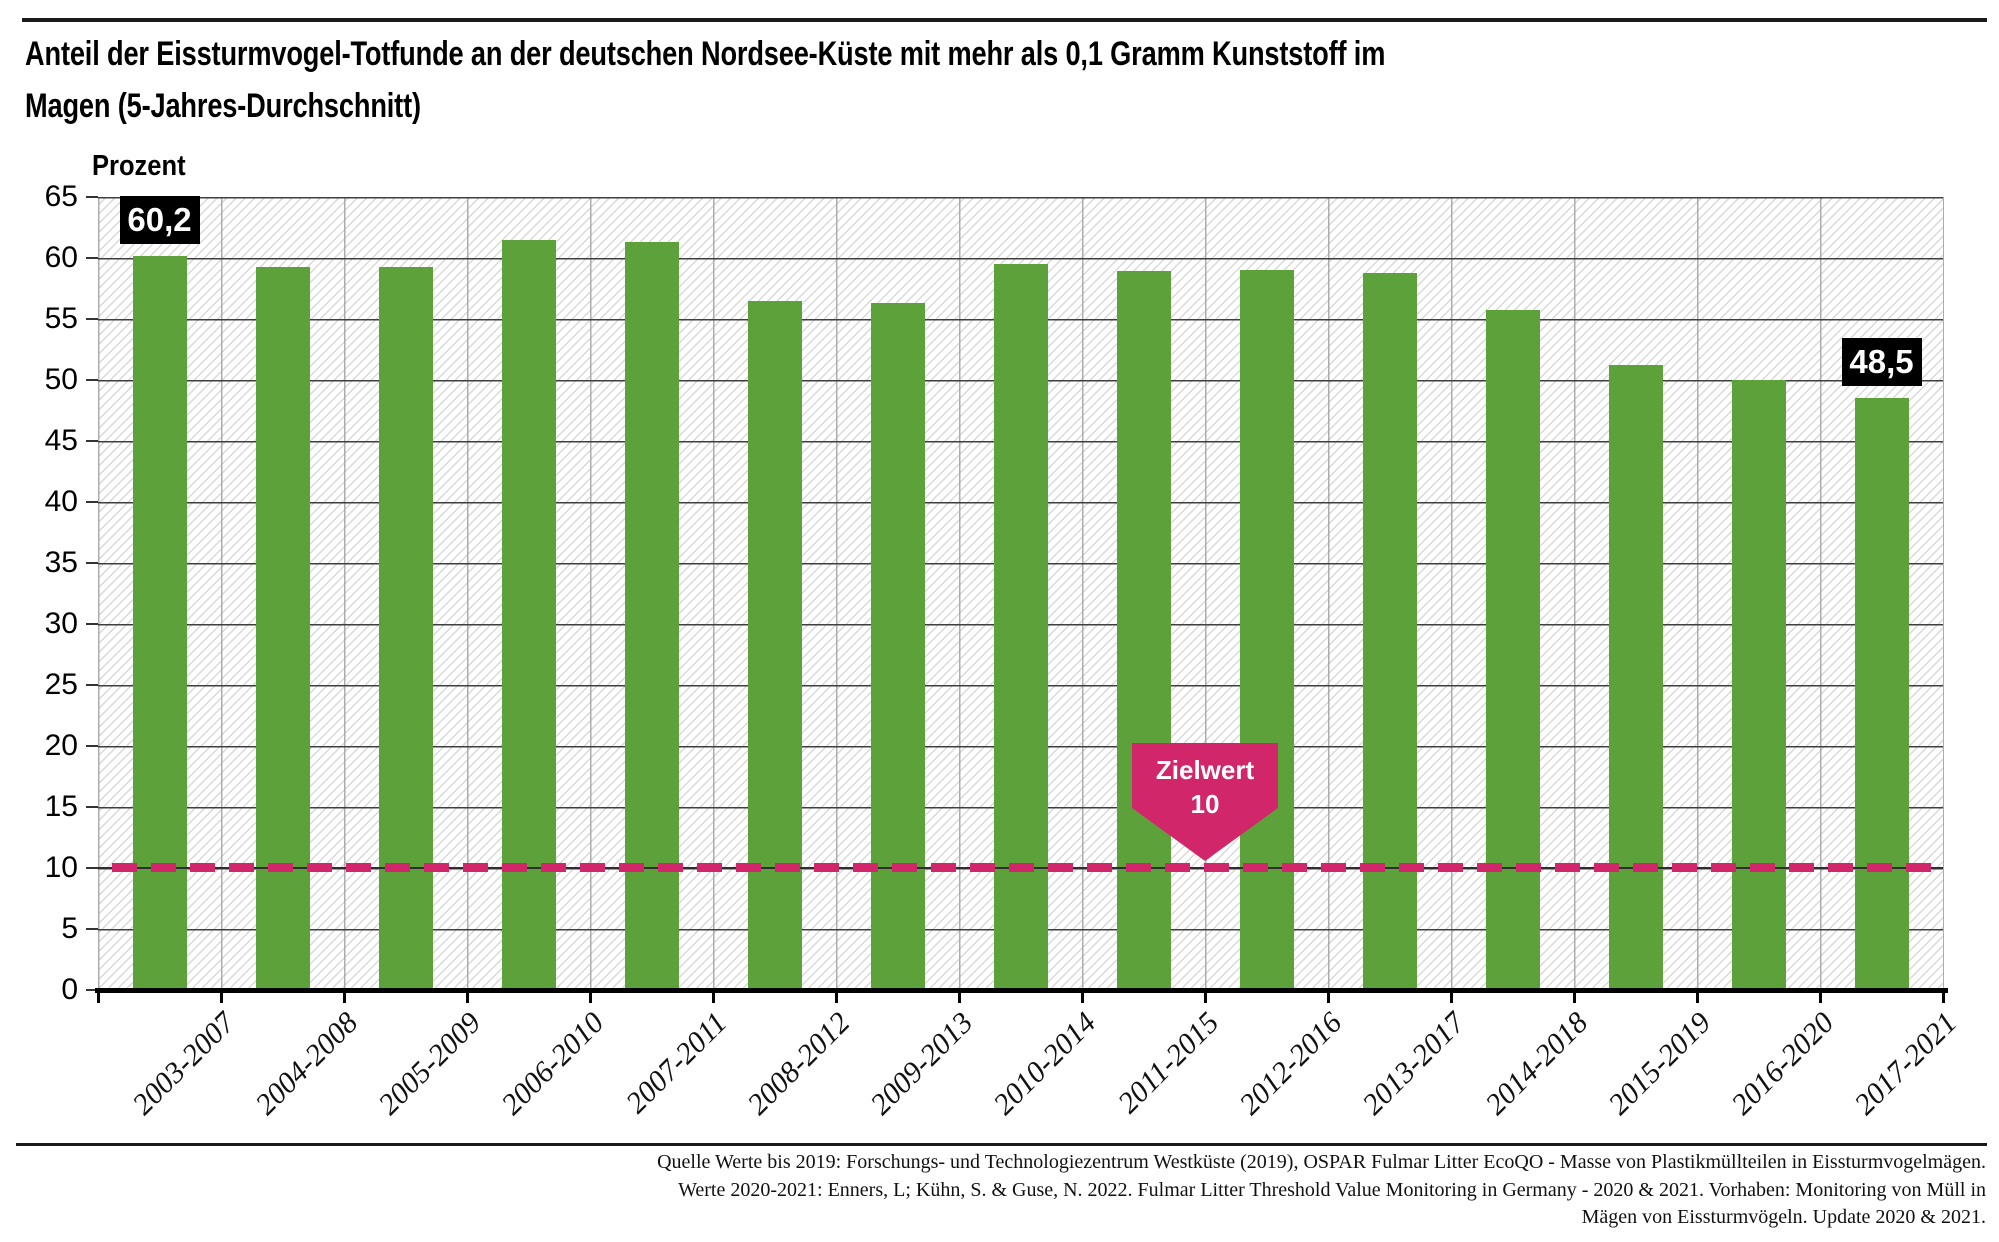 The height and width of the screenshot is (1242, 1999). Describe the element at coordinates (1881, 362) in the screenshot. I see `value-badge-2017-2021: 48,5` at that location.